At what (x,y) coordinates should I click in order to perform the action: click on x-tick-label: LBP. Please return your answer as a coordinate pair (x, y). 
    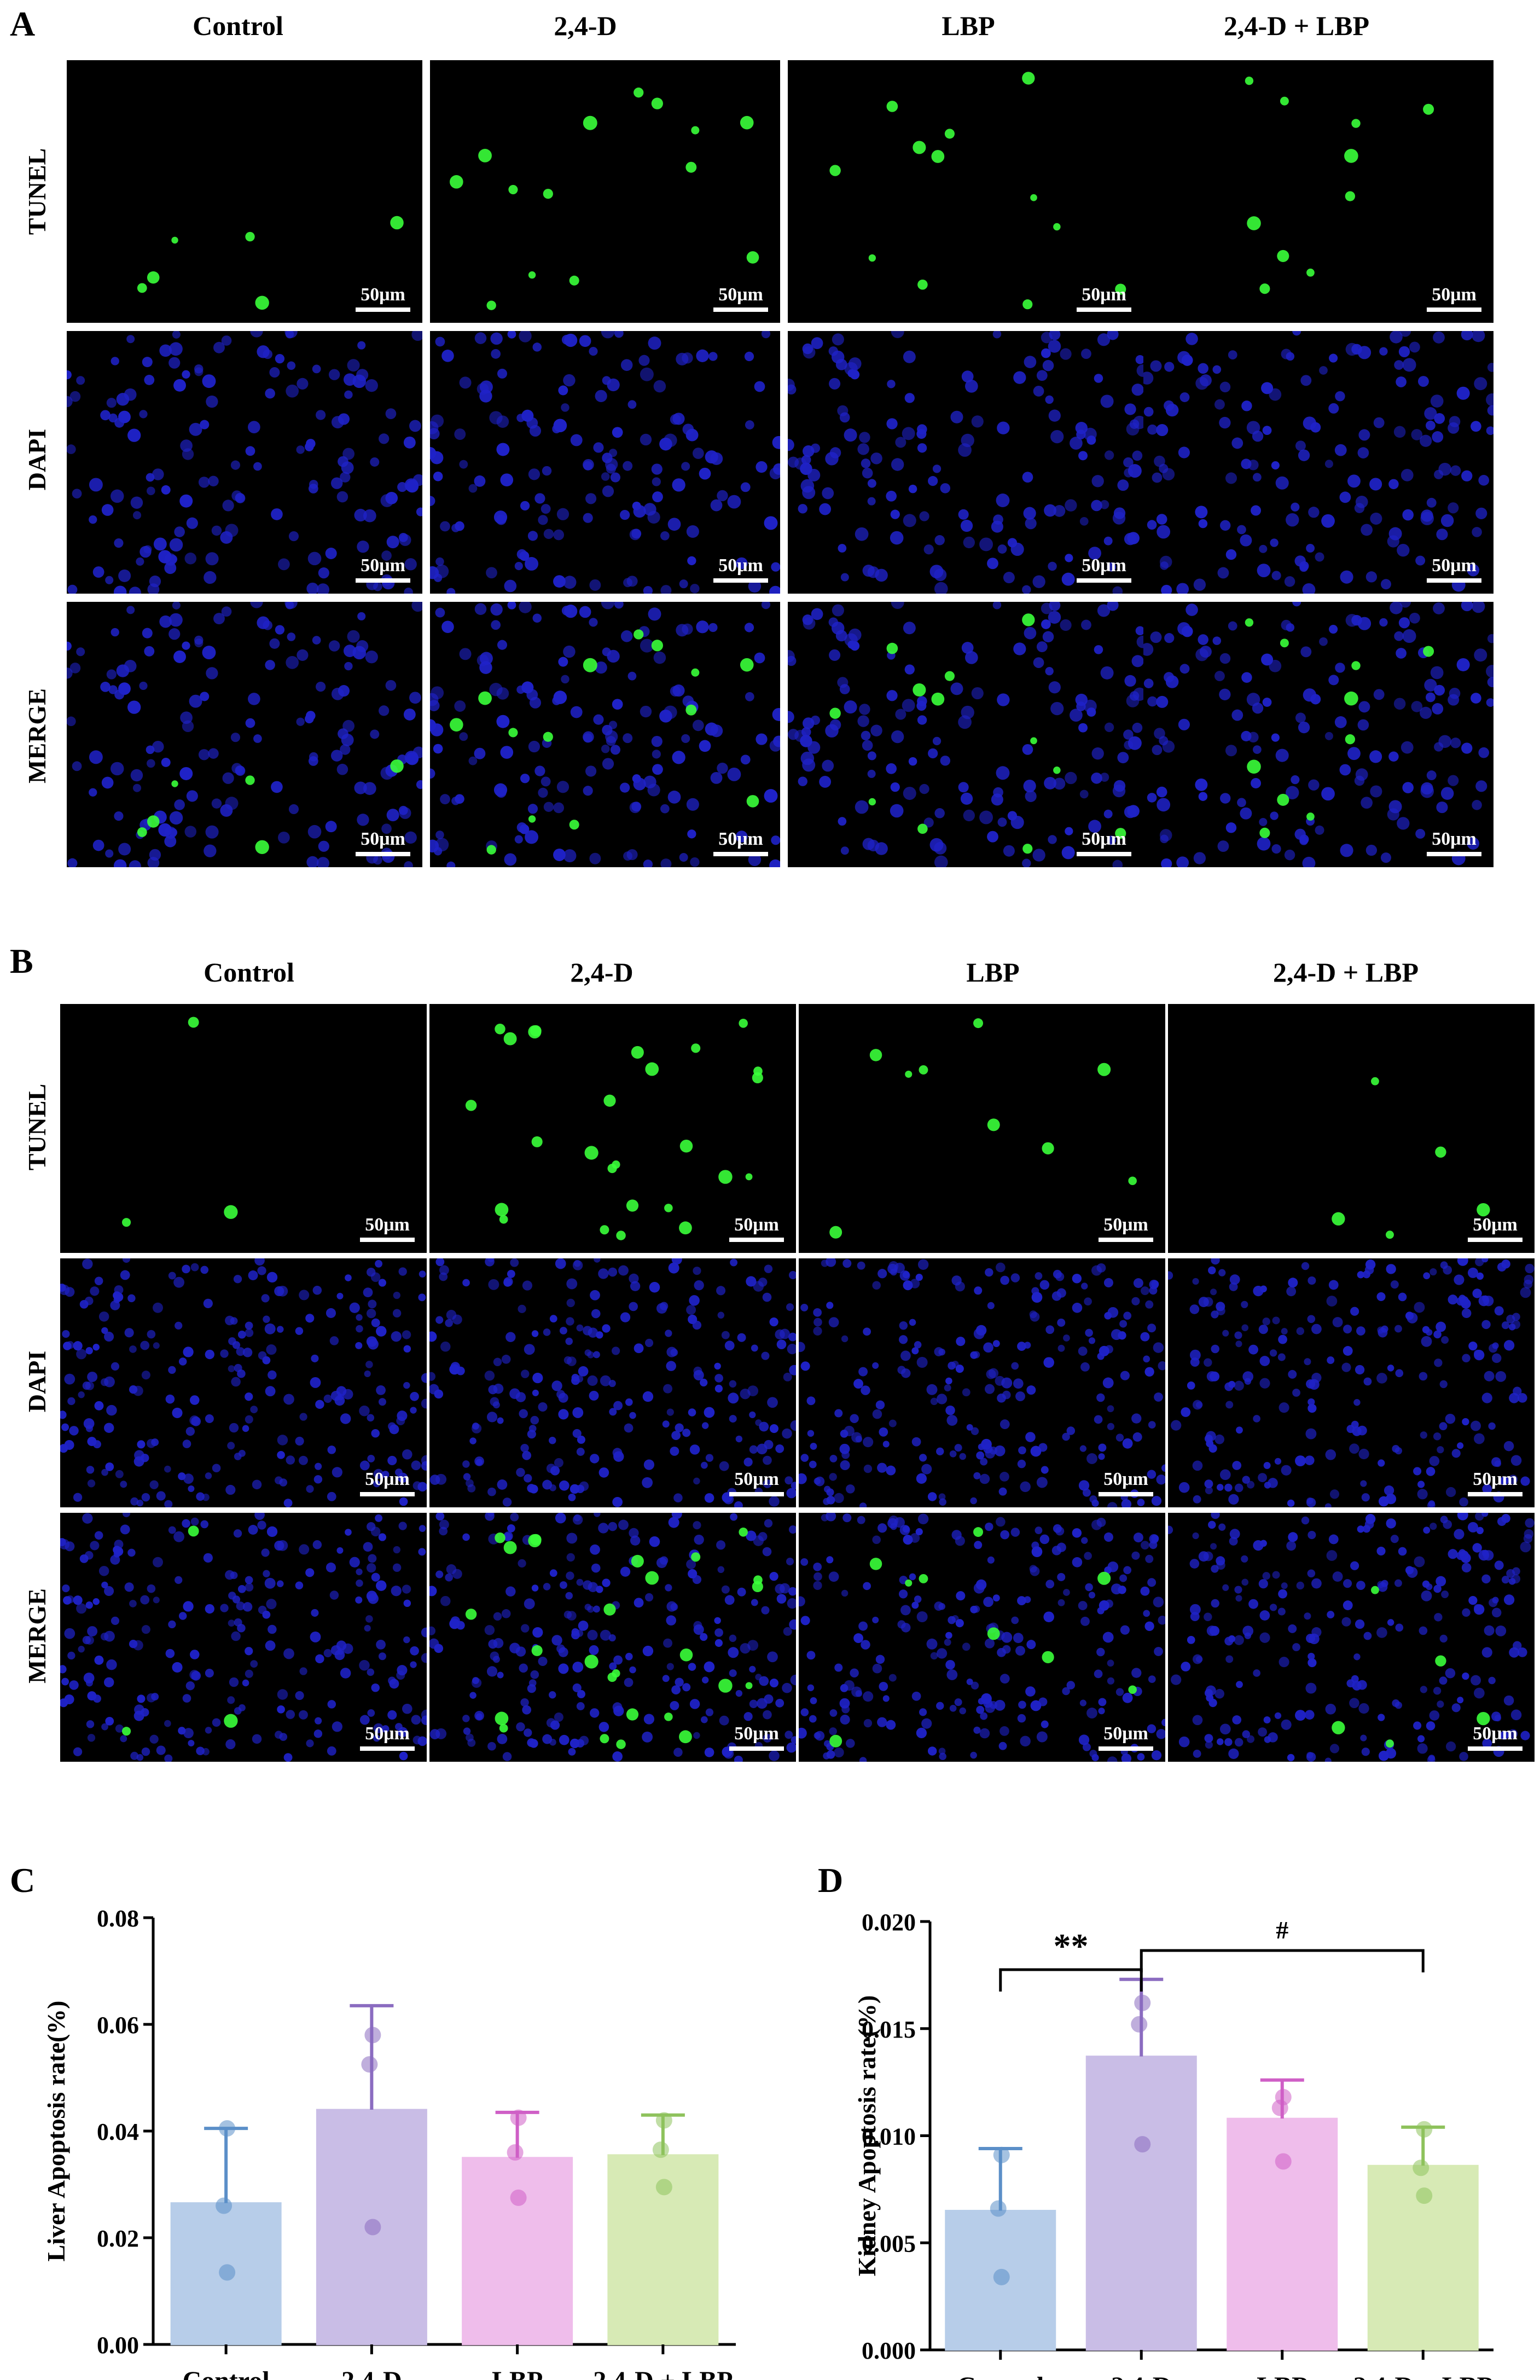
    Looking at the image, I should click on (517, 2373).